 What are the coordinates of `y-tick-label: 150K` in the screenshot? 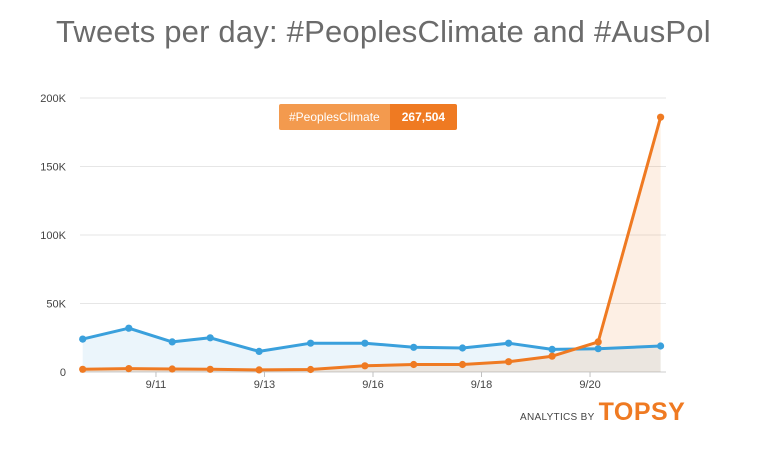 It's located at (53, 168).